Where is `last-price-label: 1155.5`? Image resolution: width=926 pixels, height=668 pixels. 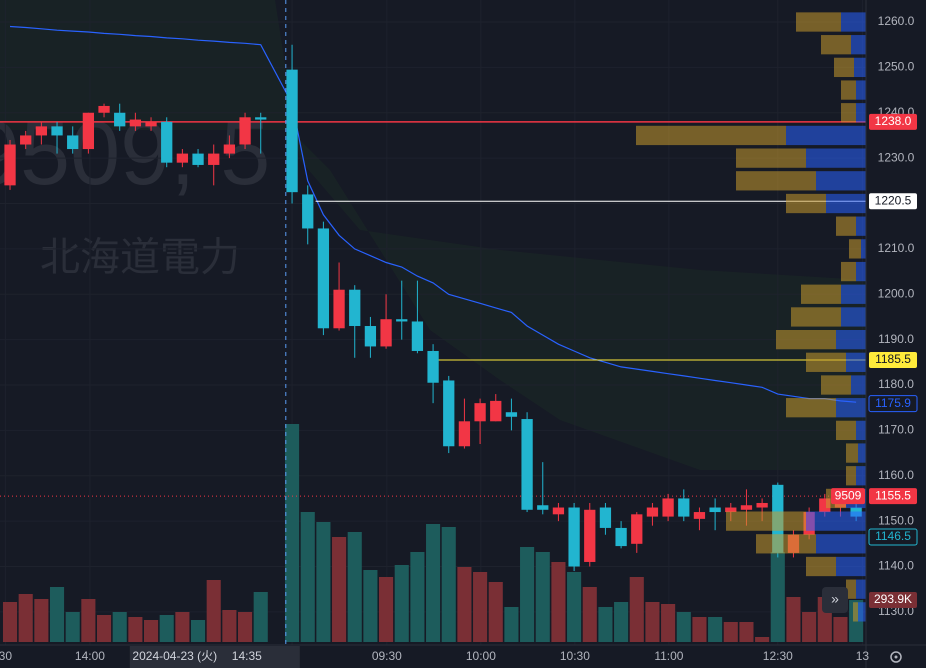
last-price-label: 1155.5 is located at coordinates (893, 495).